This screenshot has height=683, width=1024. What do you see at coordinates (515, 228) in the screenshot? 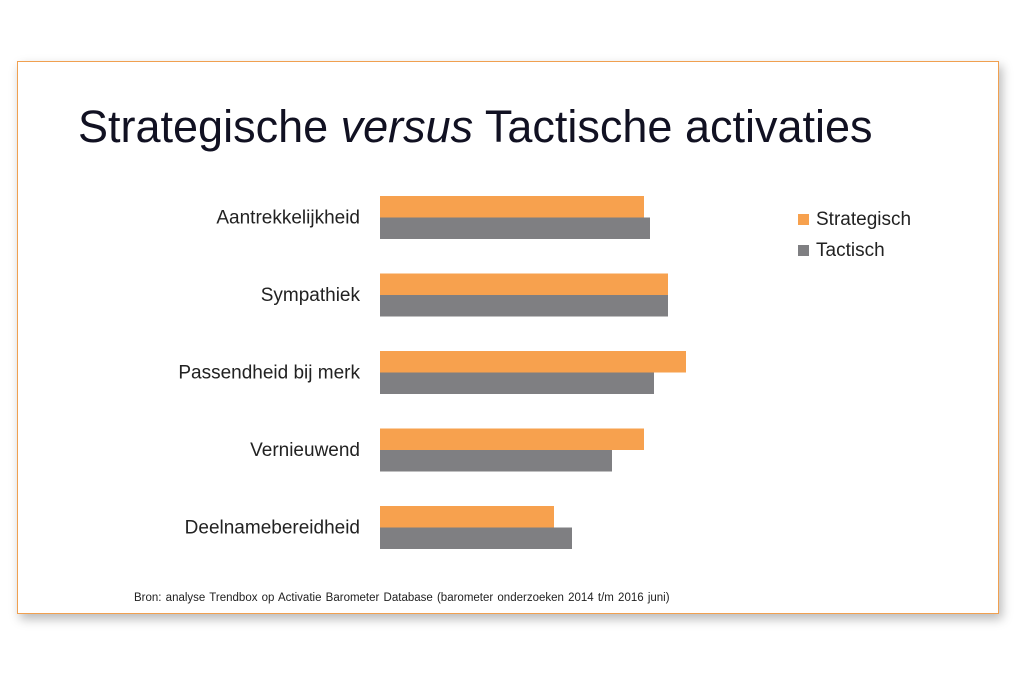
I see `bar-tactisch-aantrekkelijkheid` at bounding box center [515, 228].